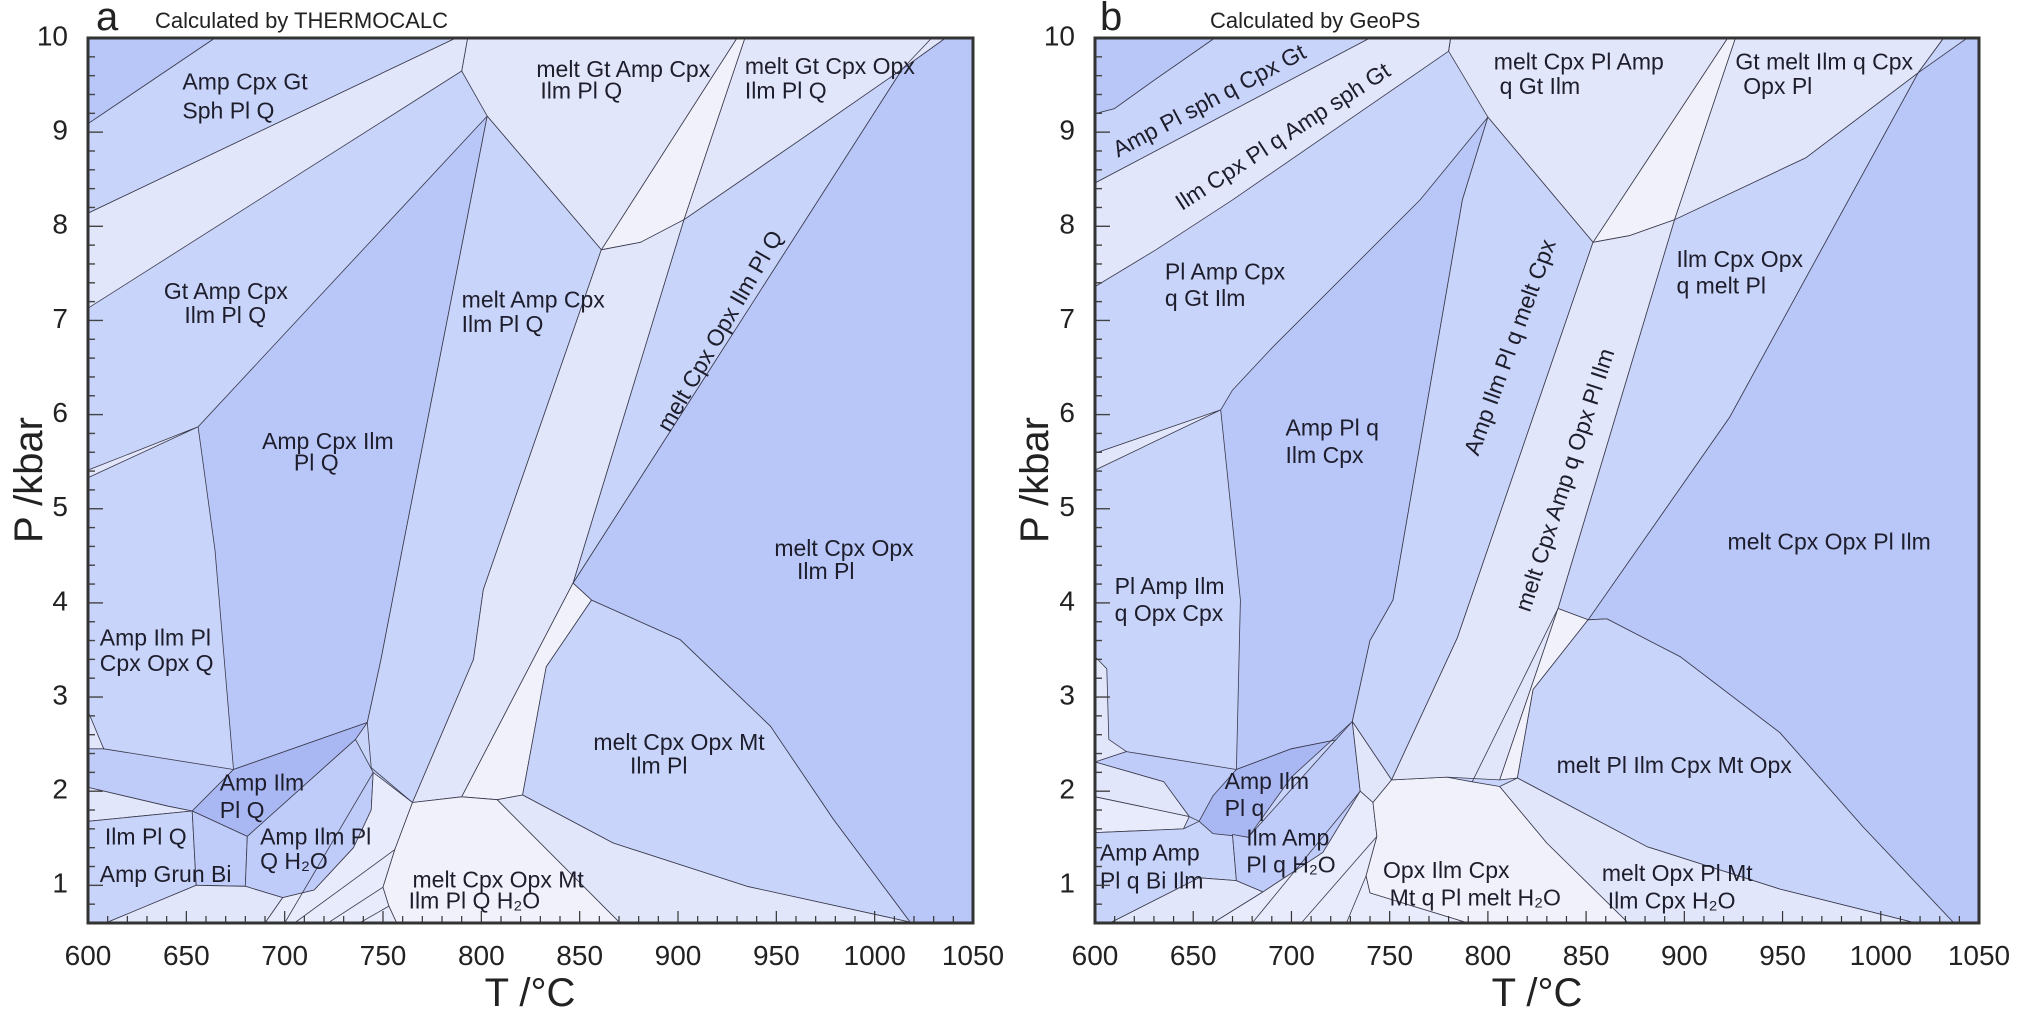 The image size is (2017, 1016). What do you see at coordinates (60, 318) in the screenshot?
I see `y-tick-label: 7` at bounding box center [60, 318].